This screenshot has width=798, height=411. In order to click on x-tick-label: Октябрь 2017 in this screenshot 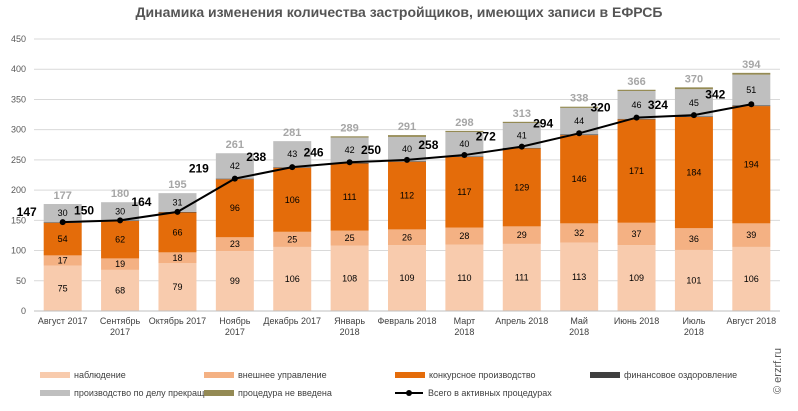, I will do `click(177, 321)`.